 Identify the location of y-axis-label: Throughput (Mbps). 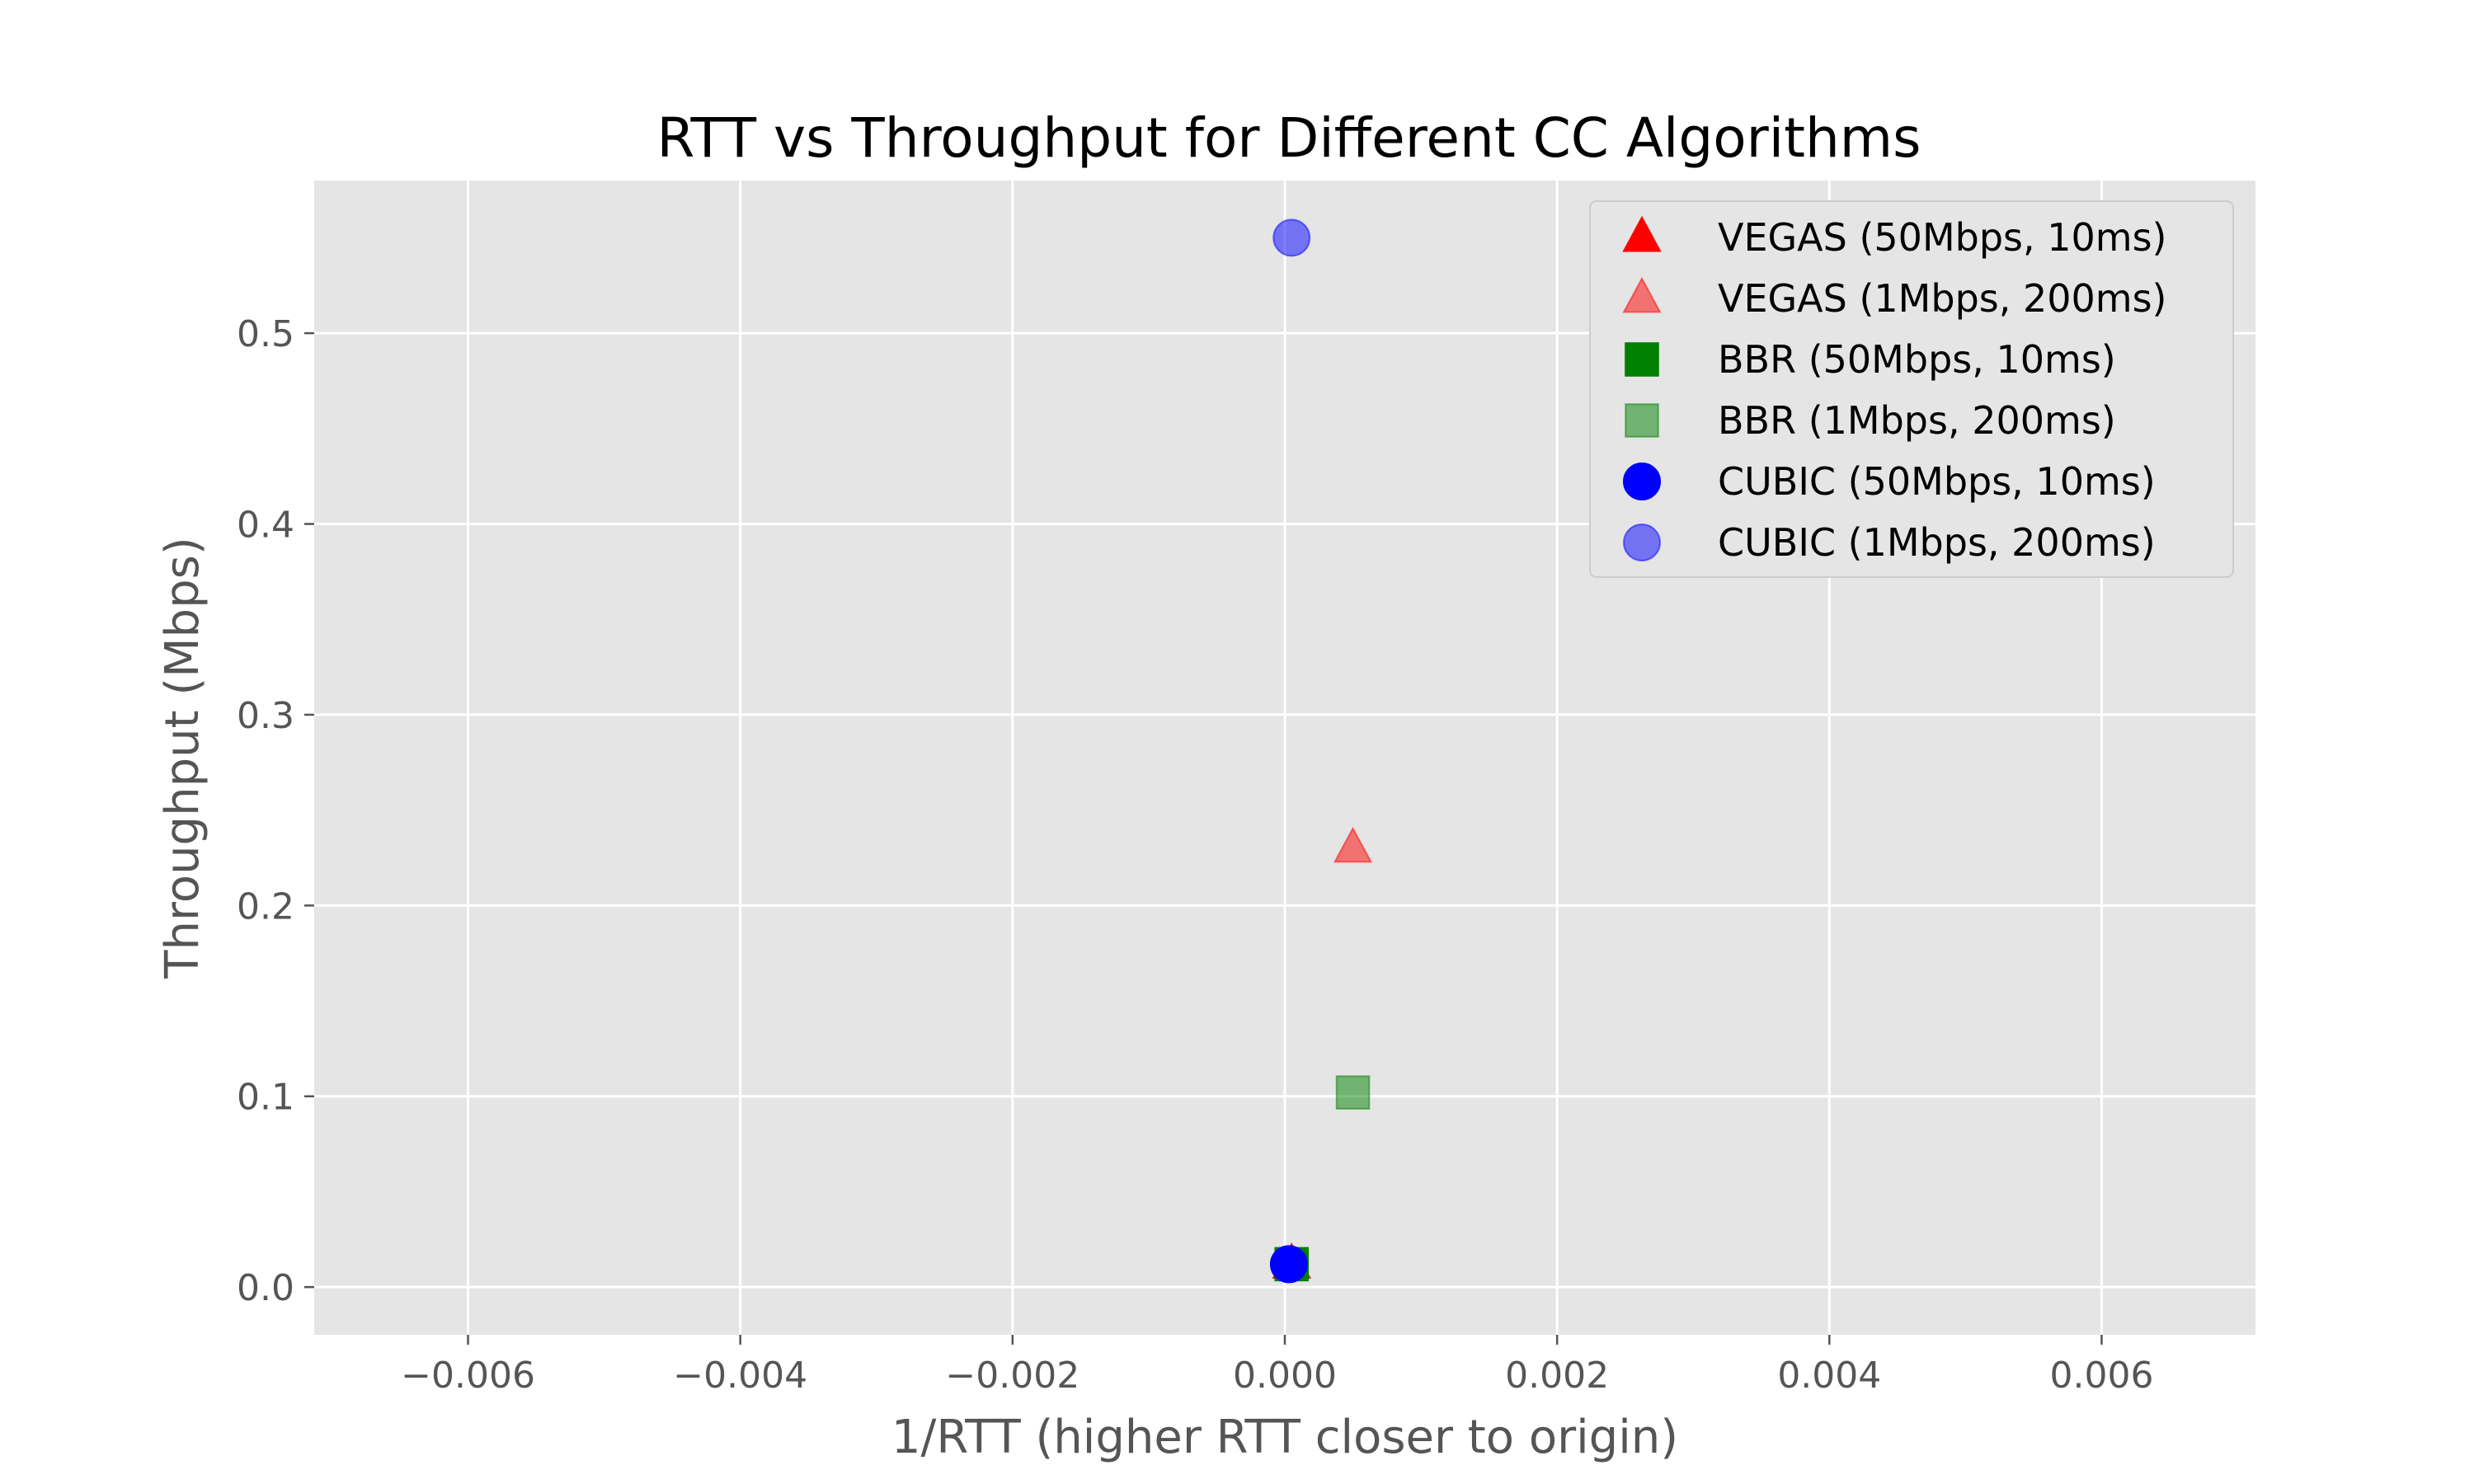
(182, 758).